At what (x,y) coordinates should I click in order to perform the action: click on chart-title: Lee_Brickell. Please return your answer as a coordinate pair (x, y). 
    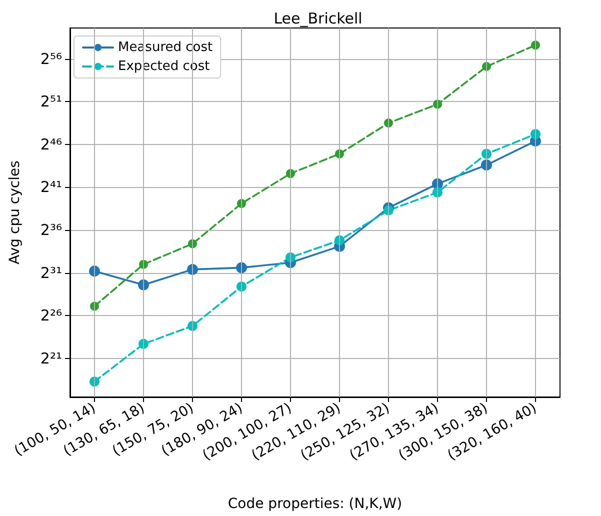
    Looking at the image, I should click on (318, 19).